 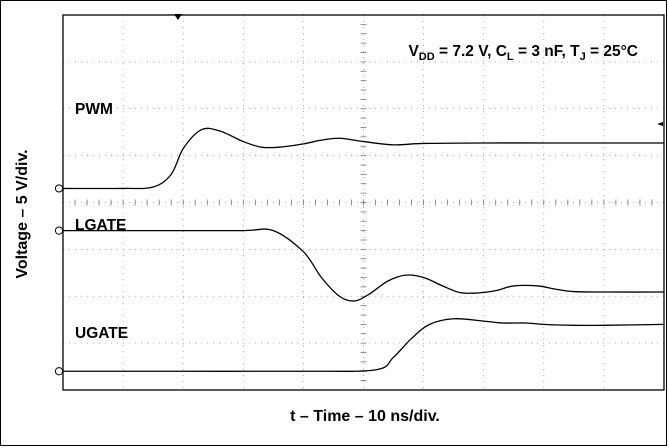 I want to click on y-axis-label: Voltage – 5 V/div., so click(x=22, y=214).